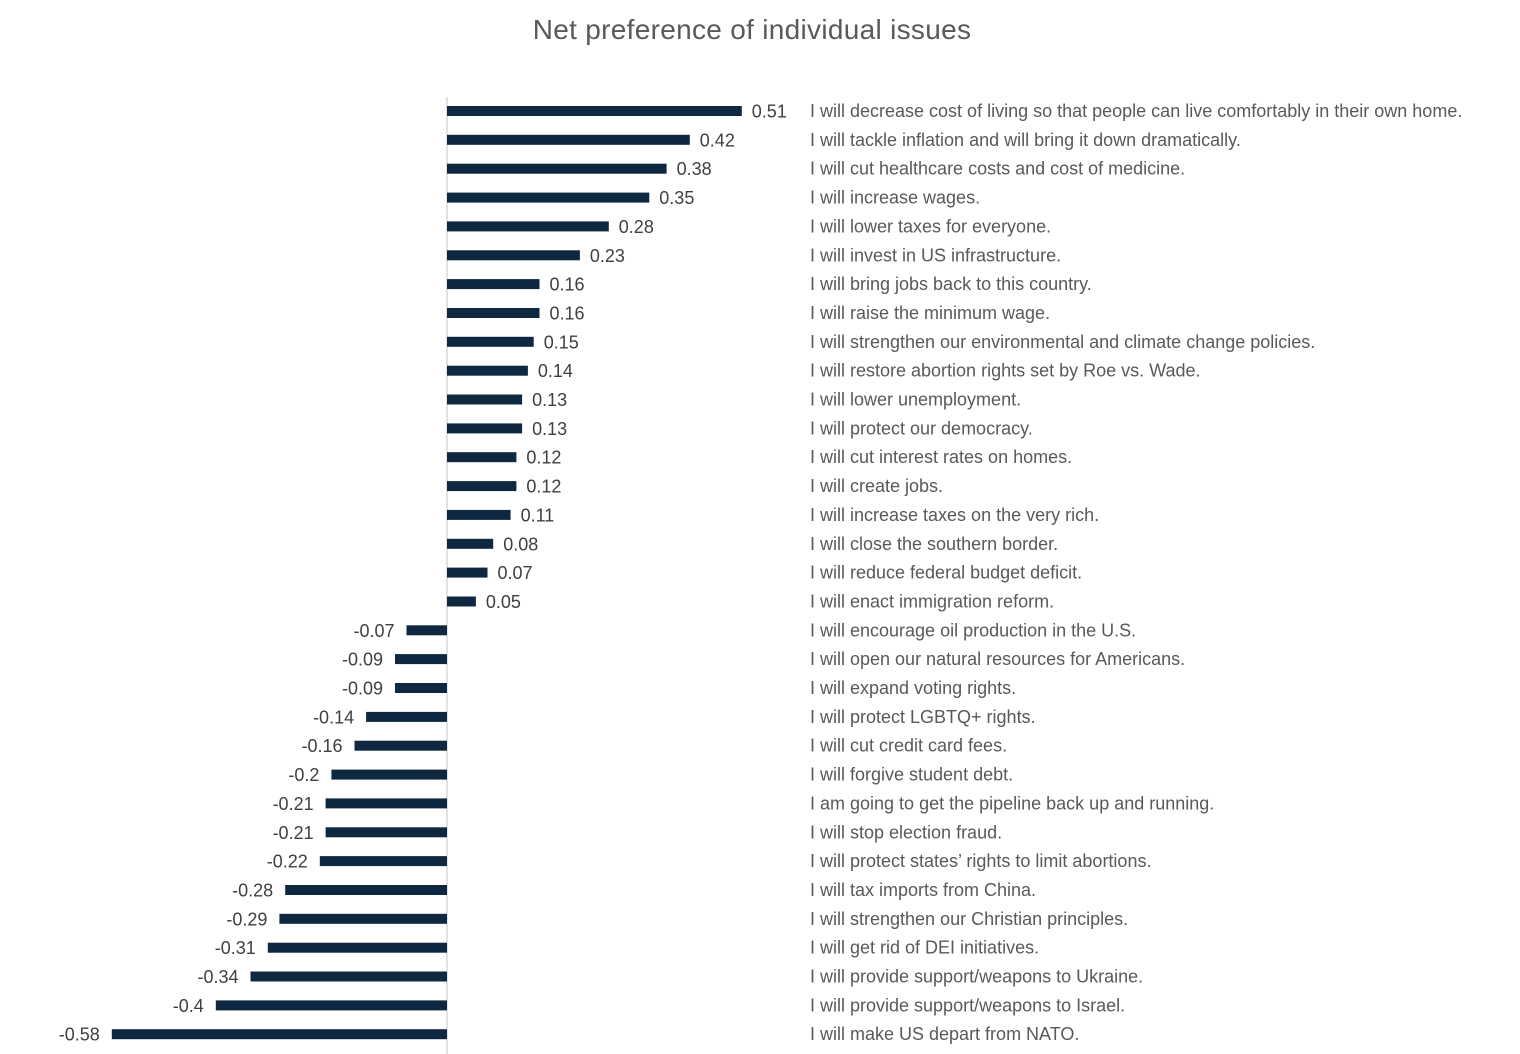 The height and width of the screenshot is (1054, 1520). Describe the element at coordinates (217, 977) in the screenshot. I see `value-label-31: -0.34` at that location.